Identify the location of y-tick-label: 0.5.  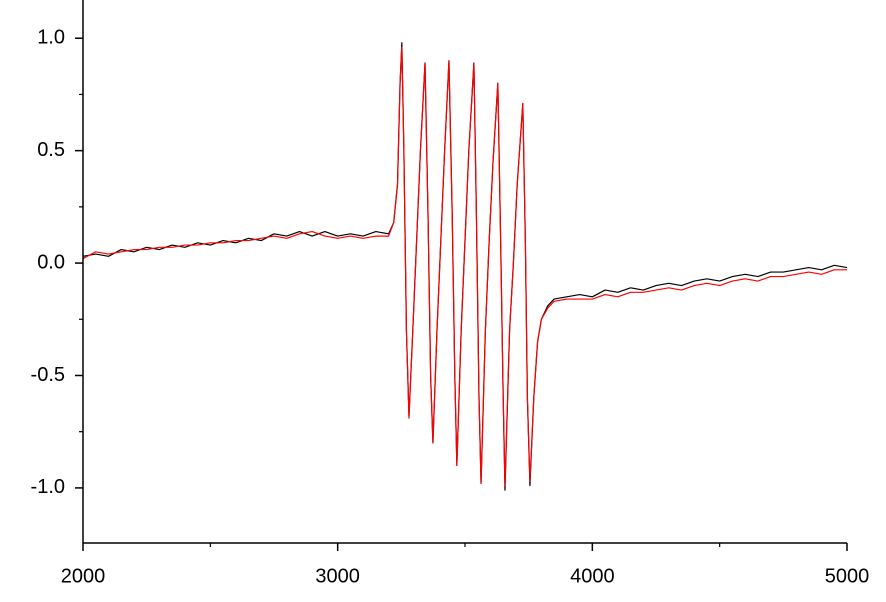
(51, 150).